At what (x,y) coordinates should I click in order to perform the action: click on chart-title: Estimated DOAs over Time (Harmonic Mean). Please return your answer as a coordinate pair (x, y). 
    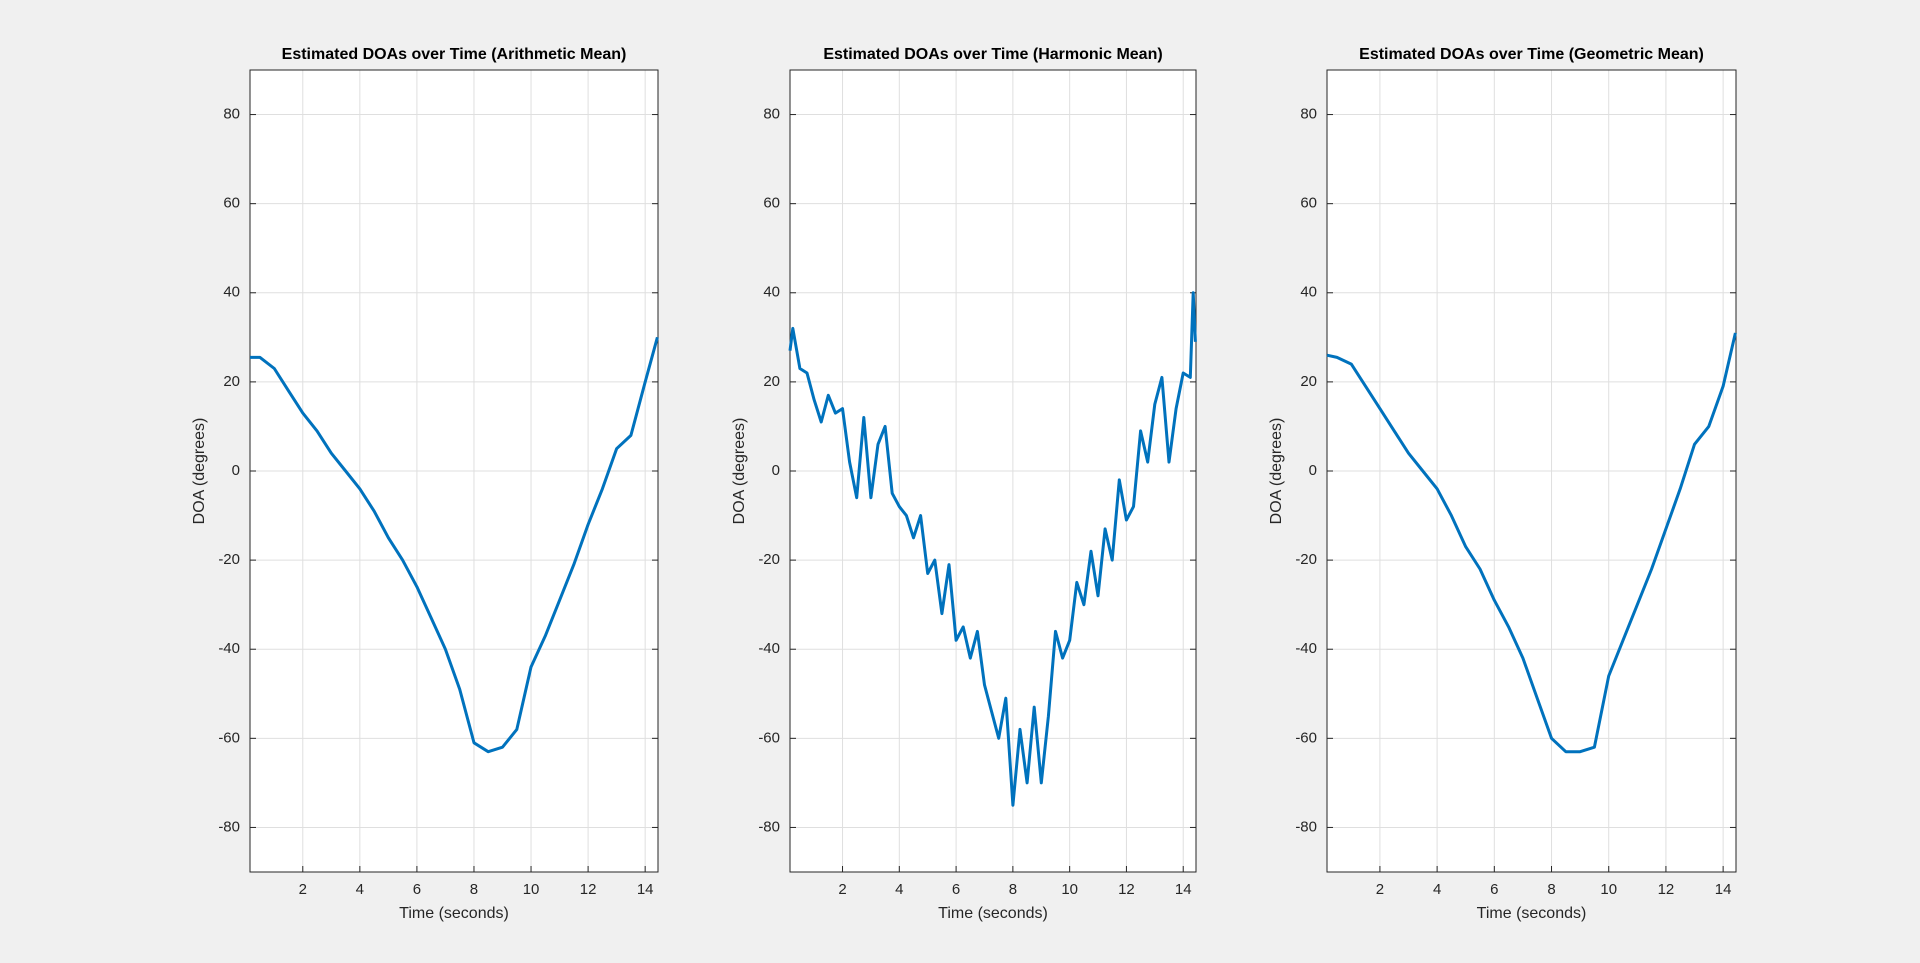
    Looking at the image, I should click on (992, 54).